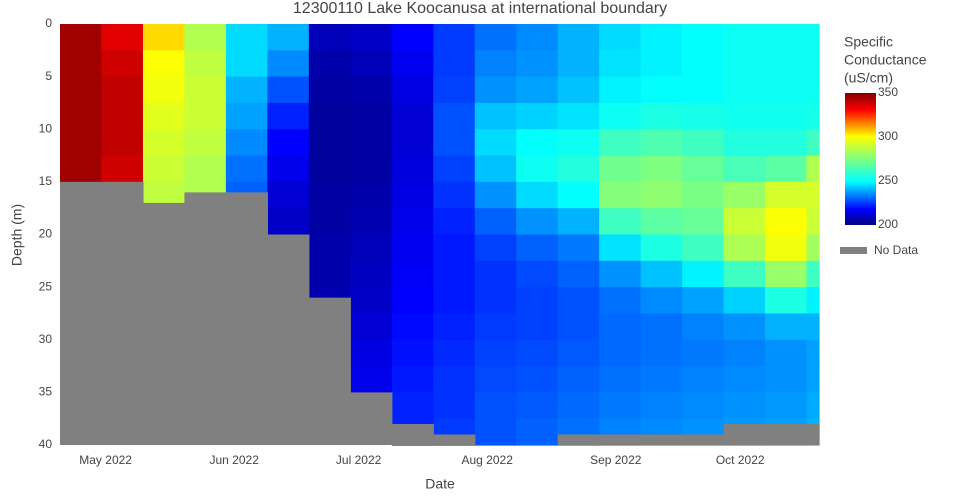  Describe the element at coordinates (105, 460) in the screenshot. I see `x-tick-label: May 2022` at that location.